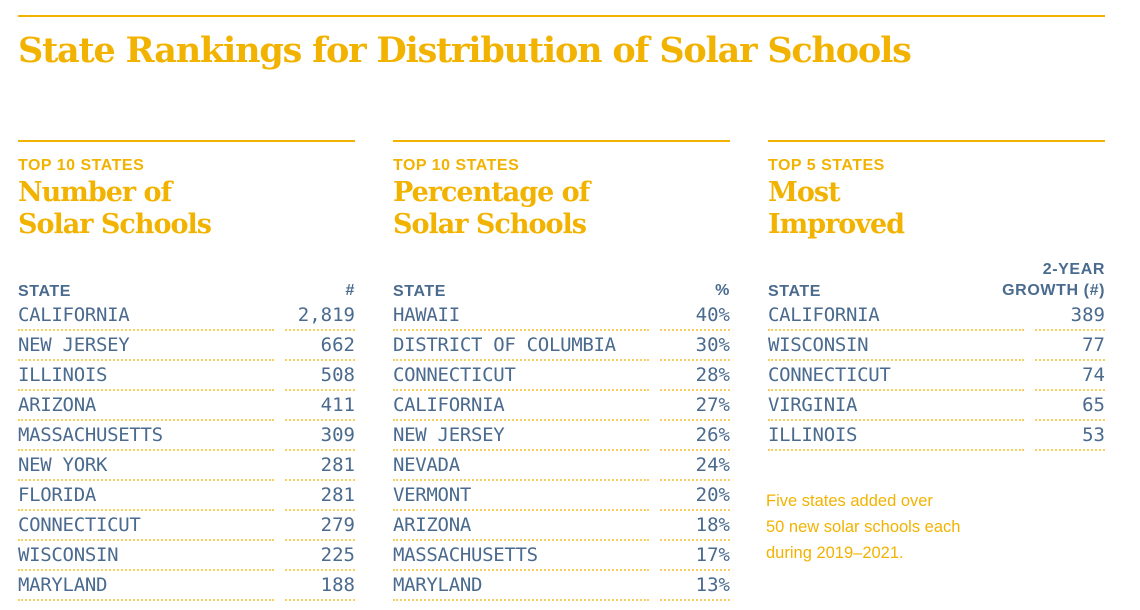 This screenshot has width=1140, height=610. Describe the element at coordinates (695, 466) in the screenshot. I see `state-value: 24%` at that location.